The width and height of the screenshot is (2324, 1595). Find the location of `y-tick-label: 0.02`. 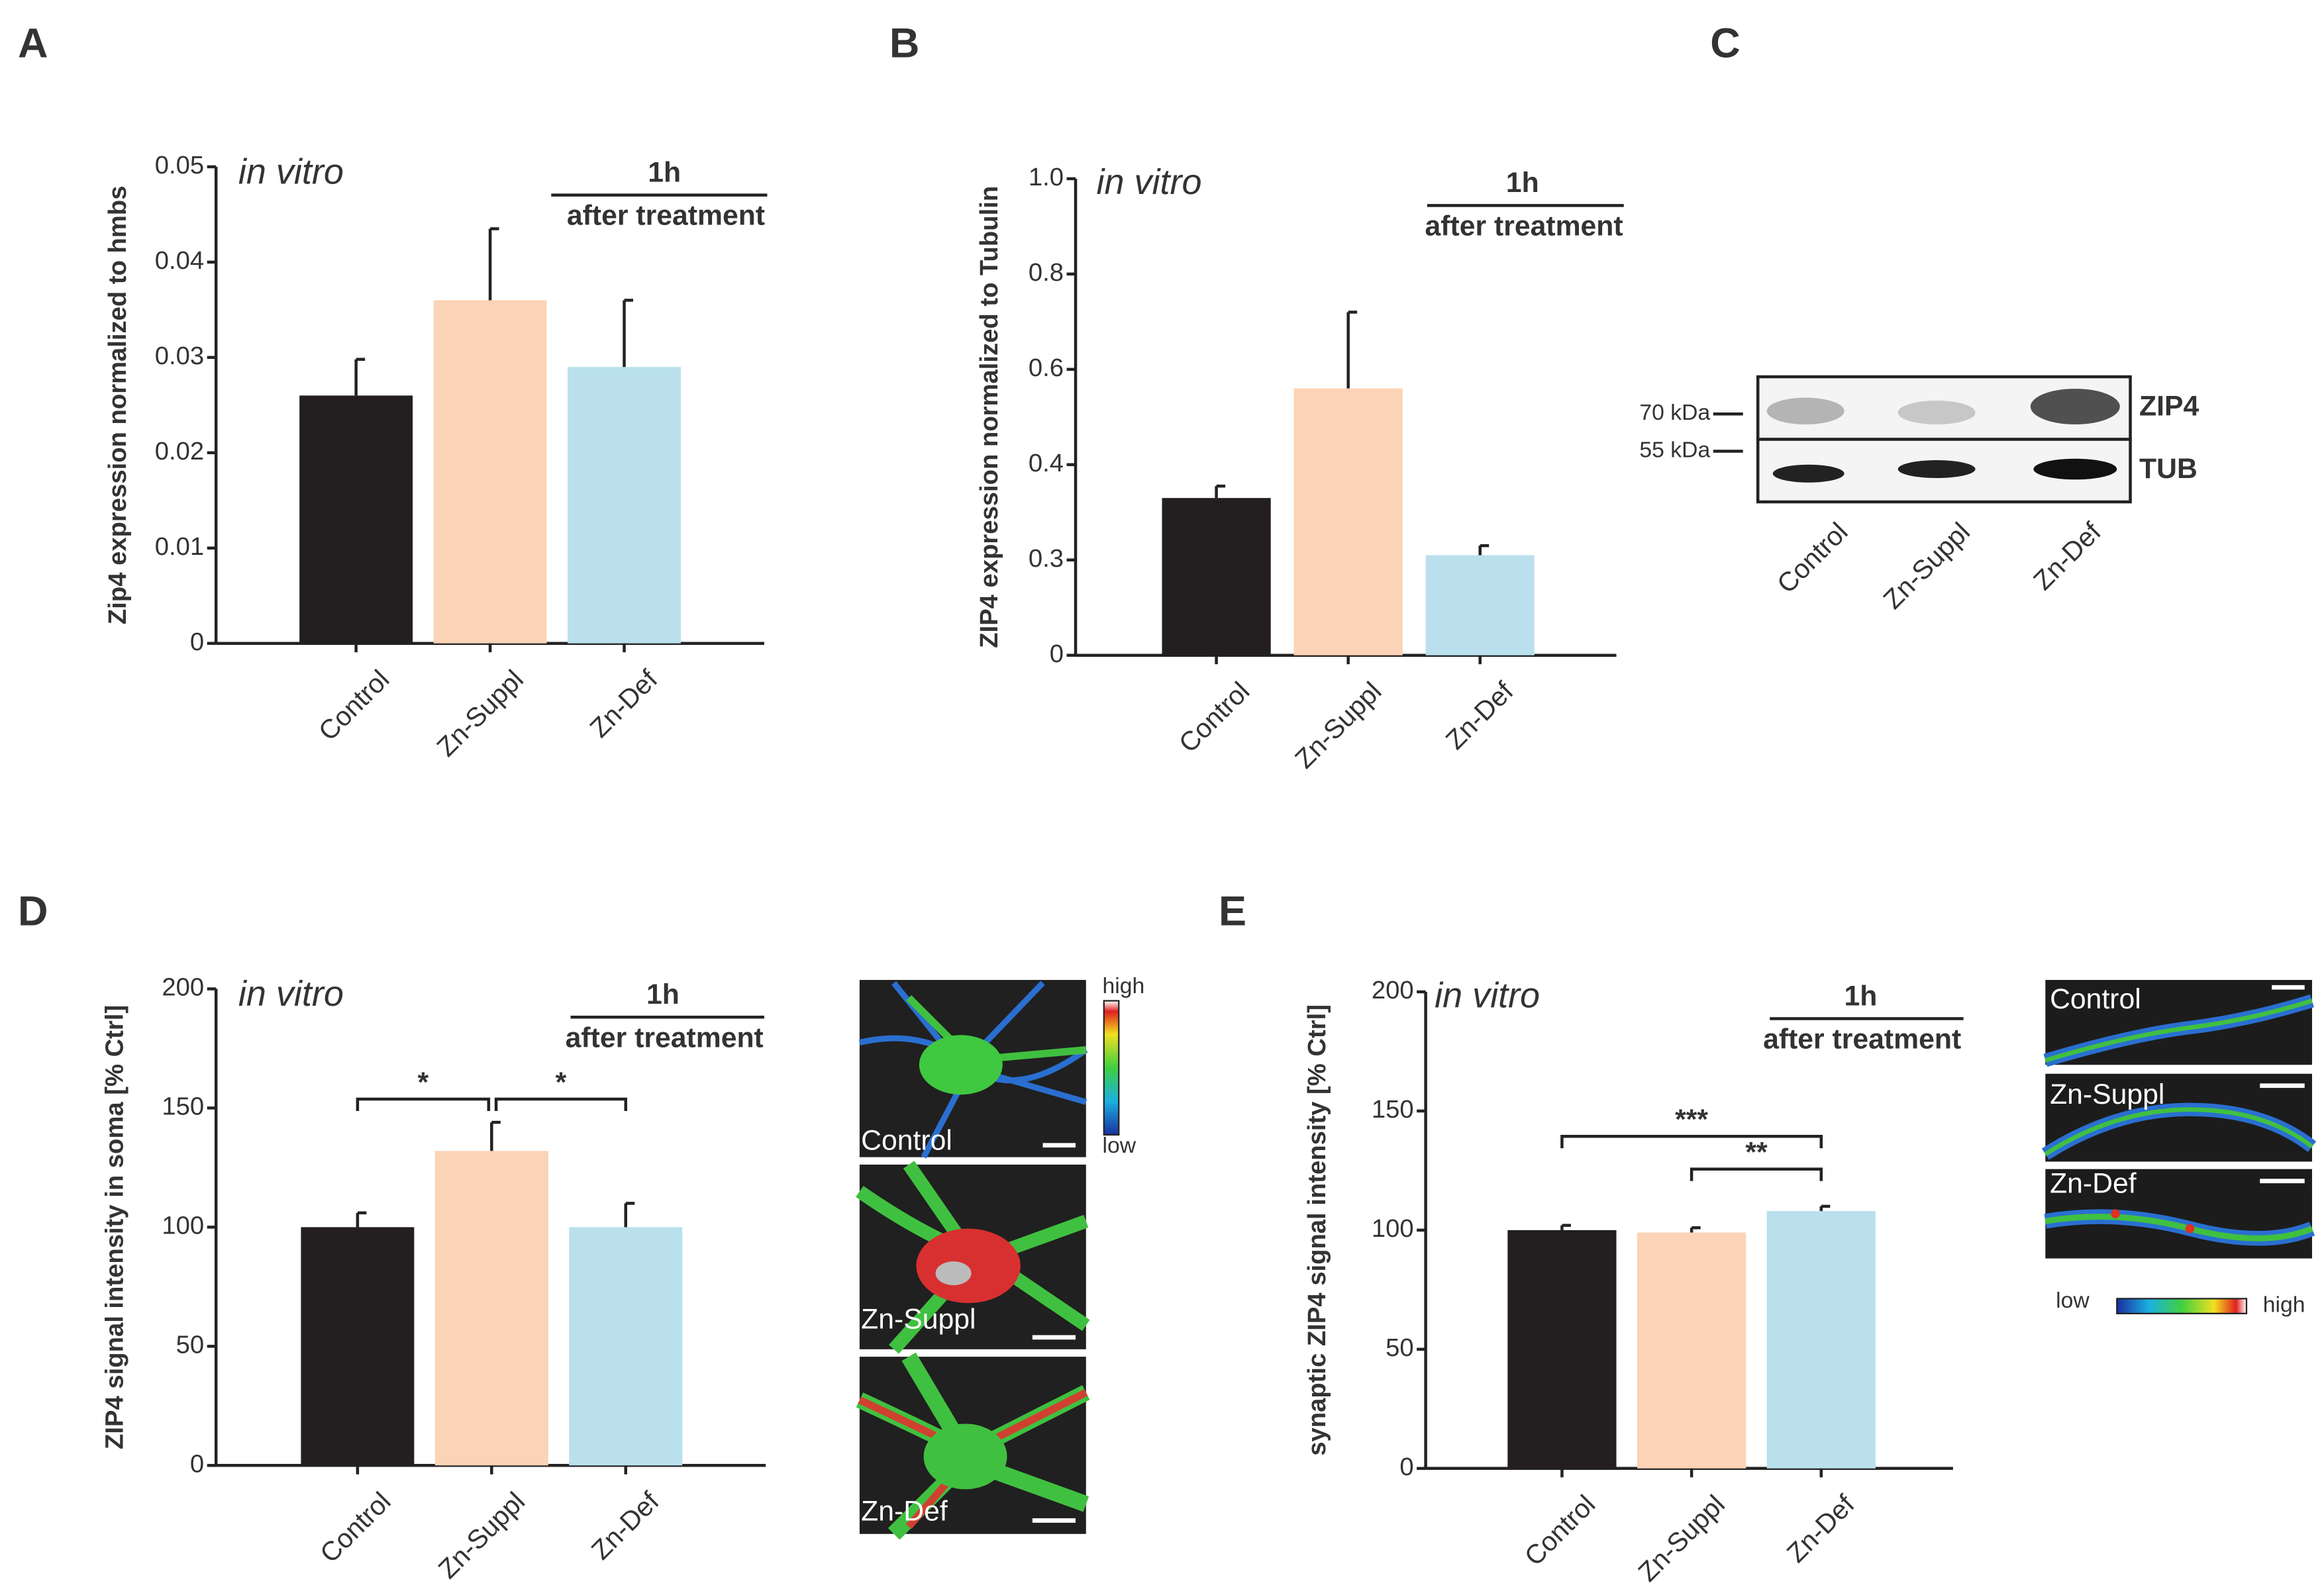

y-tick-label: 0.02 is located at coordinates (179, 451).